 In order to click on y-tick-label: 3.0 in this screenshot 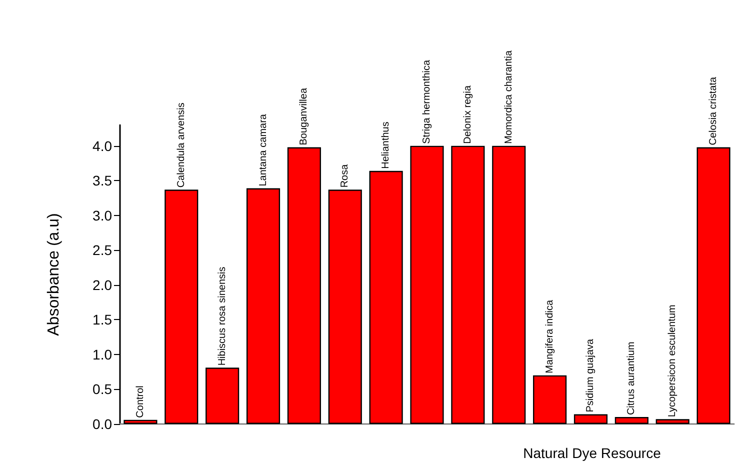, I will do `click(102, 215)`.